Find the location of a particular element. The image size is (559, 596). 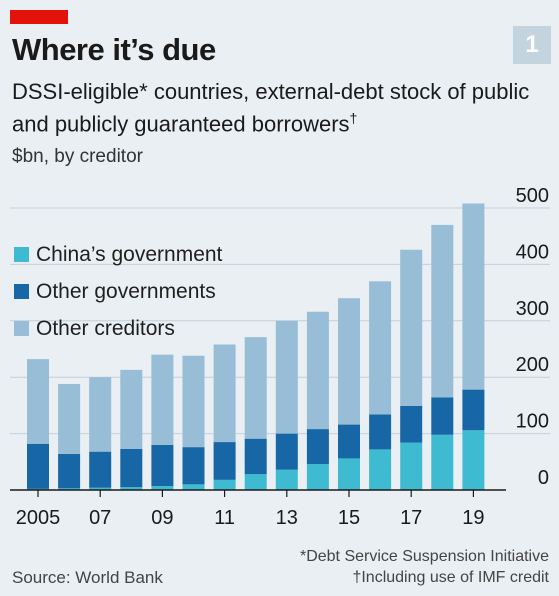

x-tick-label: 11 is located at coordinates (224, 518).